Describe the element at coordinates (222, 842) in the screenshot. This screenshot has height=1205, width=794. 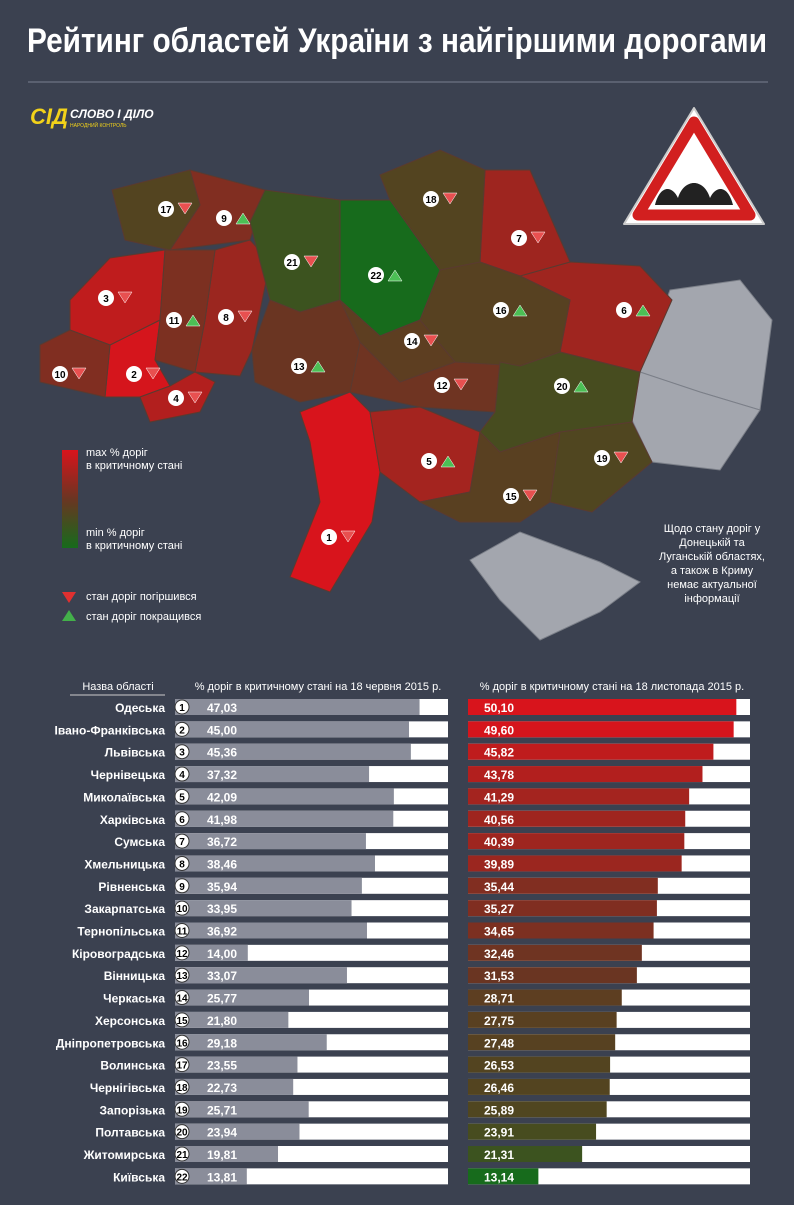
I see `june-value: 36,72` at that location.